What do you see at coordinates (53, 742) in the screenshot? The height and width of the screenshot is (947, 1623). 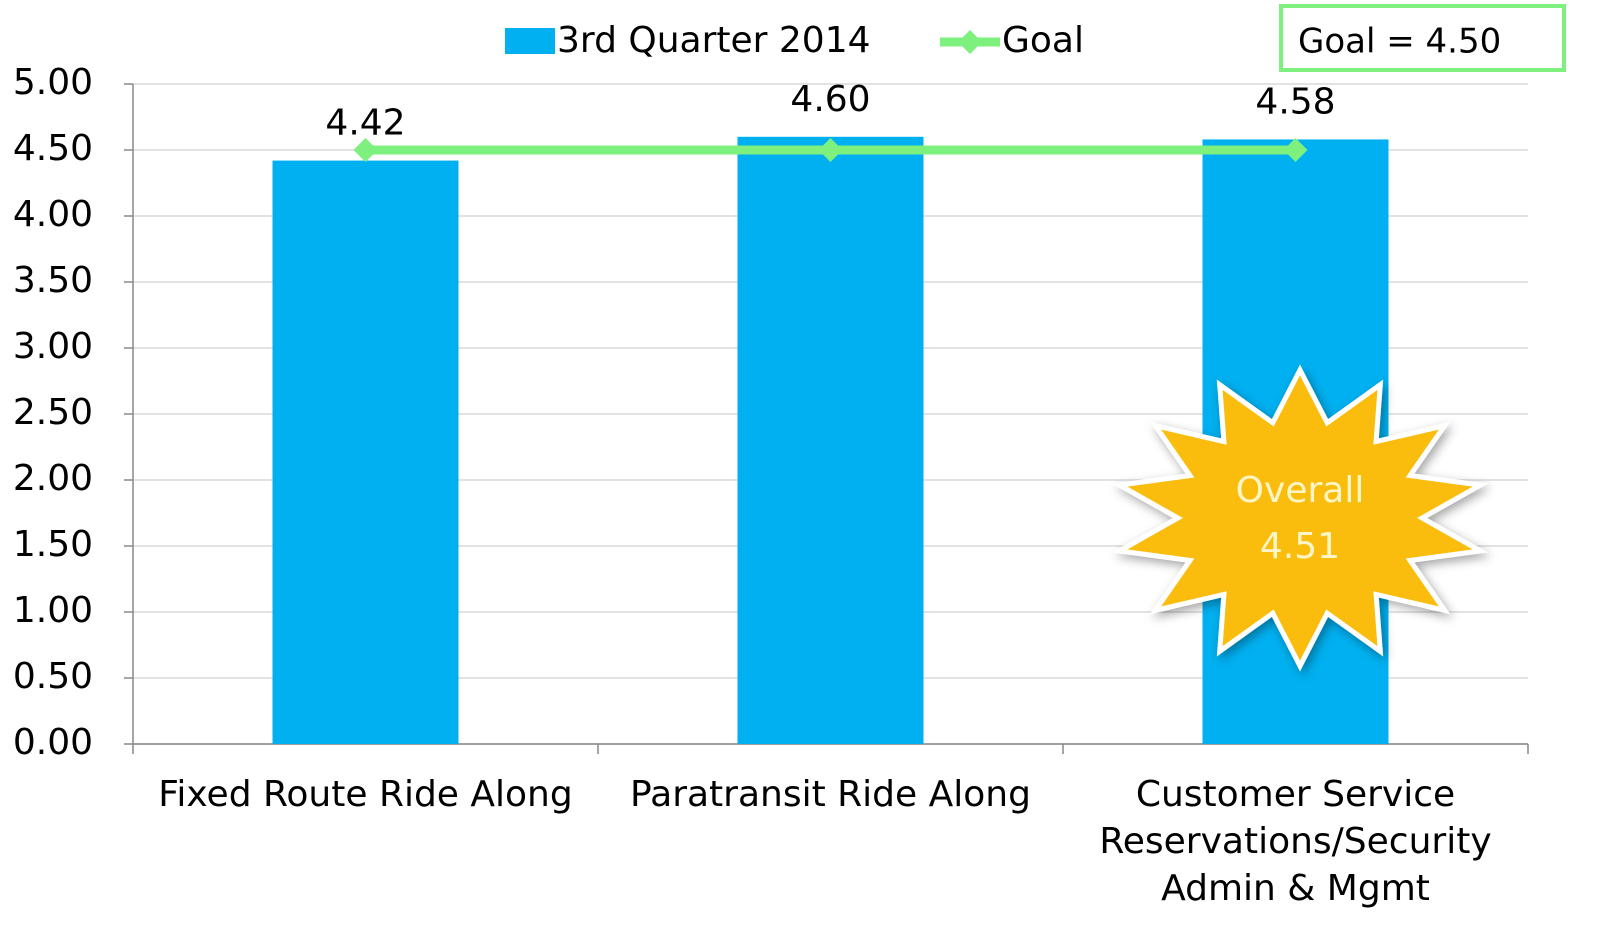 I see `y-tick-label: 0.00` at bounding box center [53, 742].